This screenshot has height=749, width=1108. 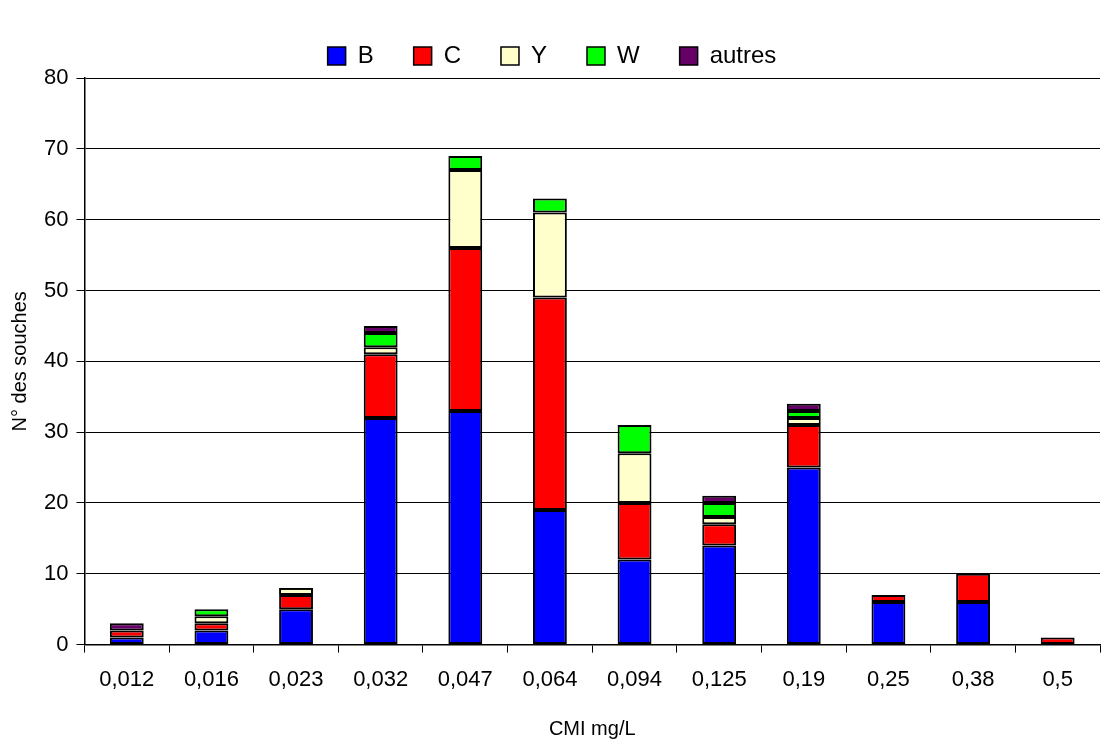 What do you see at coordinates (56, 431) in the screenshot?
I see `y-tick-label: 30` at bounding box center [56, 431].